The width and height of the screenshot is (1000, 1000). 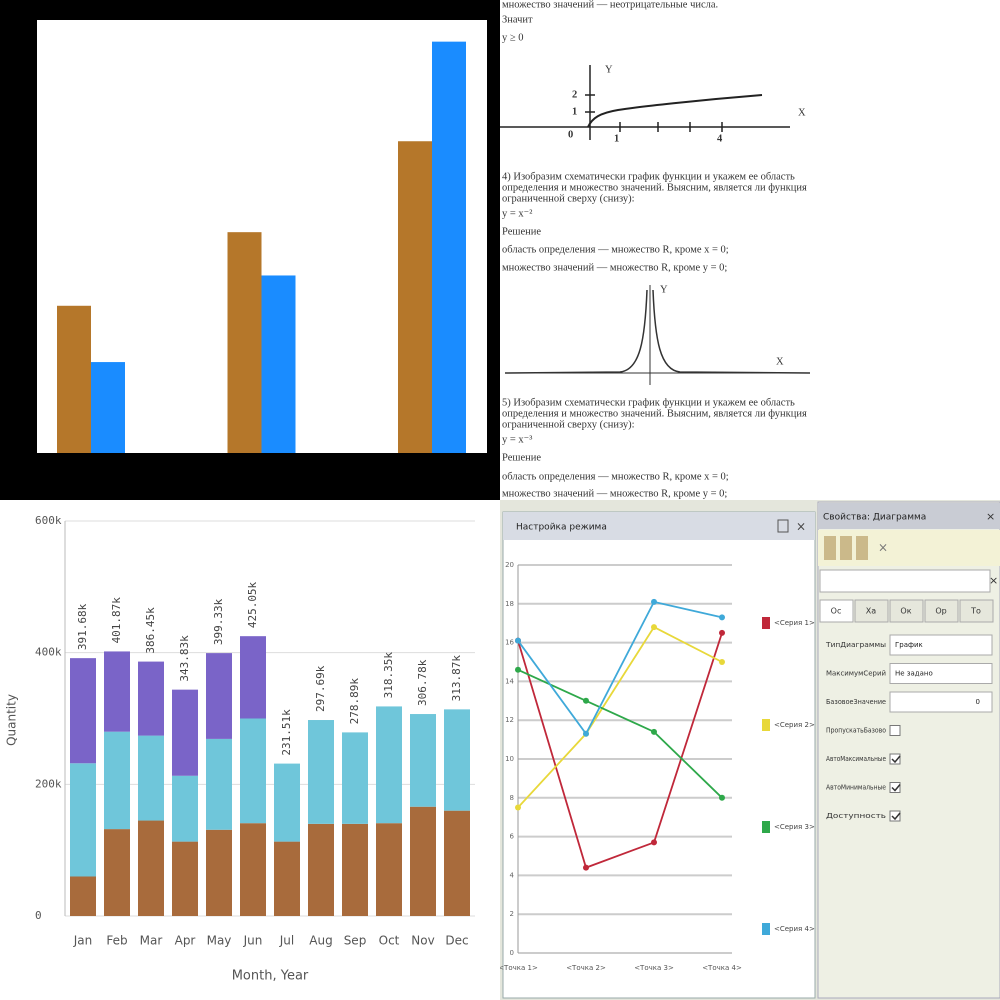 I want to click on property-value: Не задано, so click(x=914, y=674).